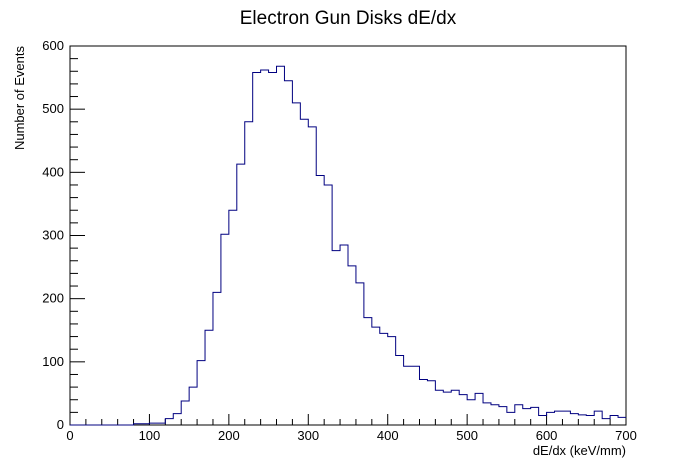 The image size is (696, 472). I want to click on x-tick-label: 600, so click(547, 435).